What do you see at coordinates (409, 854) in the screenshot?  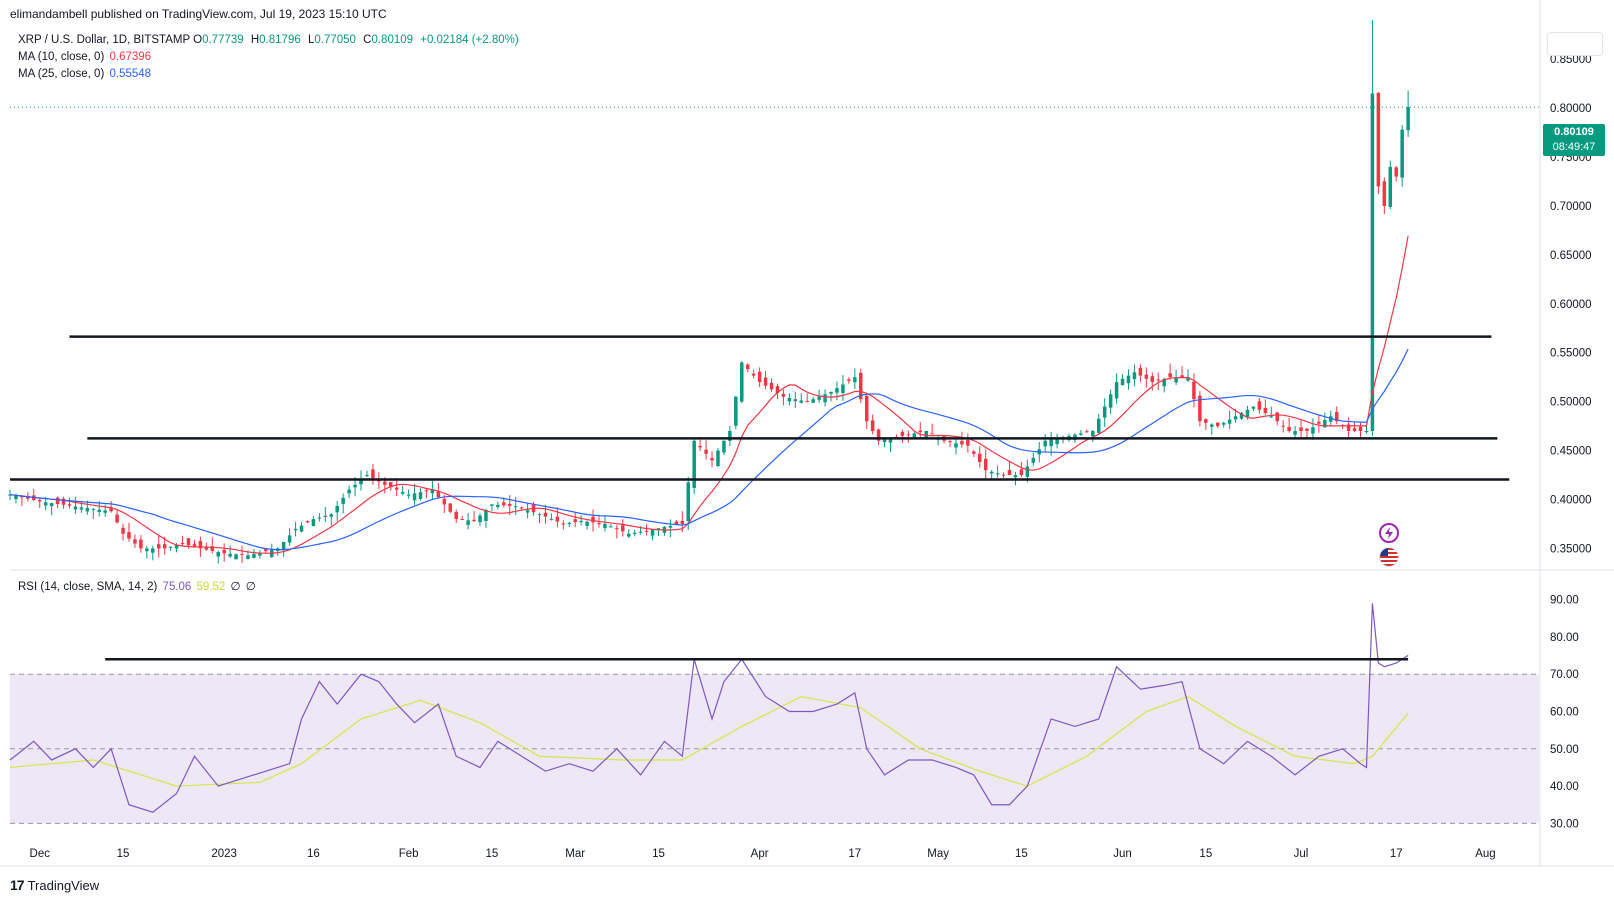 I see `time-tick-label: Feb` at bounding box center [409, 854].